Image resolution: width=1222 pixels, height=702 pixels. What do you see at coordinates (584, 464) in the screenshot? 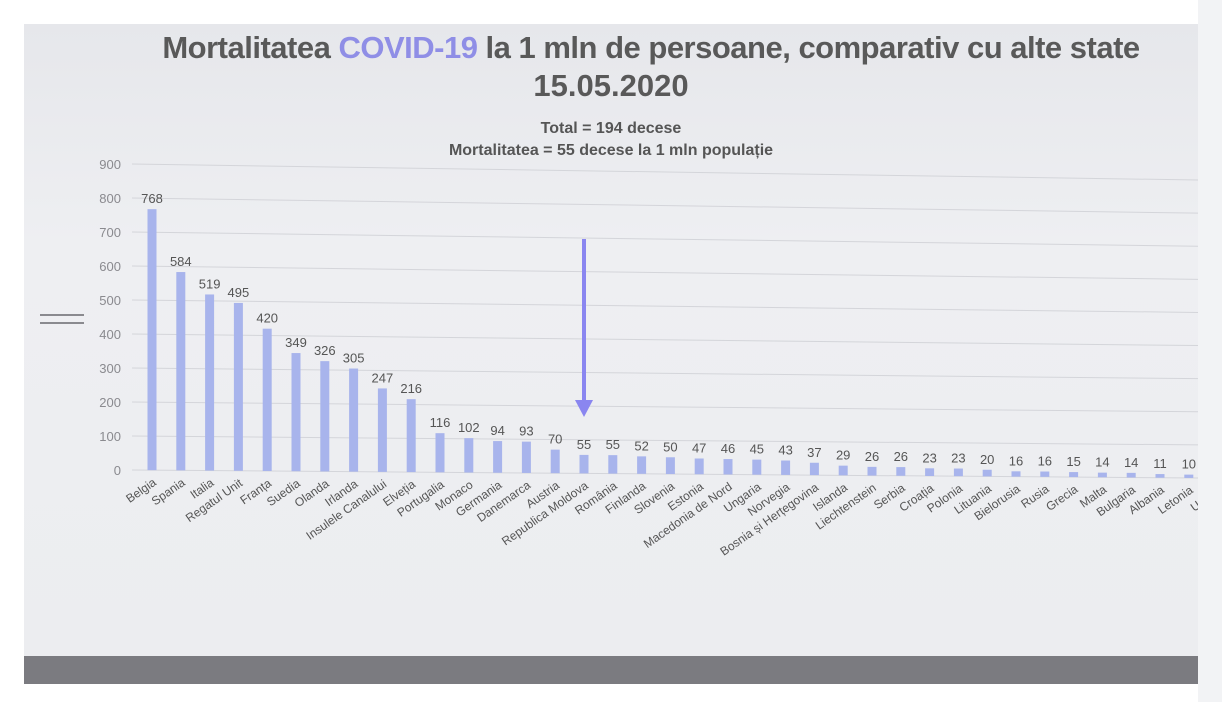
I see `bar-republica-moldova` at bounding box center [584, 464].